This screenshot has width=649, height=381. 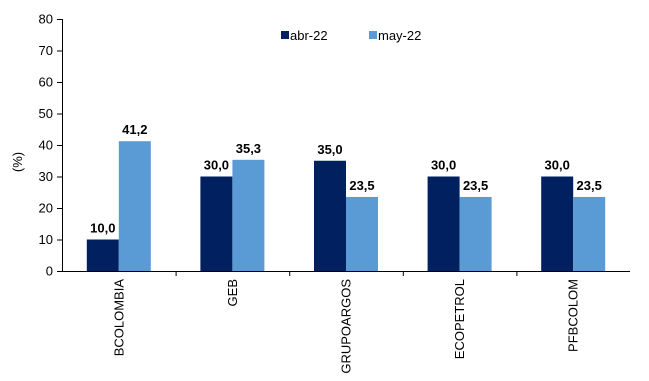 What do you see at coordinates (102, 228) in the screenshot?
I see `data-label: 10,0` at bounding box center [102, 228].